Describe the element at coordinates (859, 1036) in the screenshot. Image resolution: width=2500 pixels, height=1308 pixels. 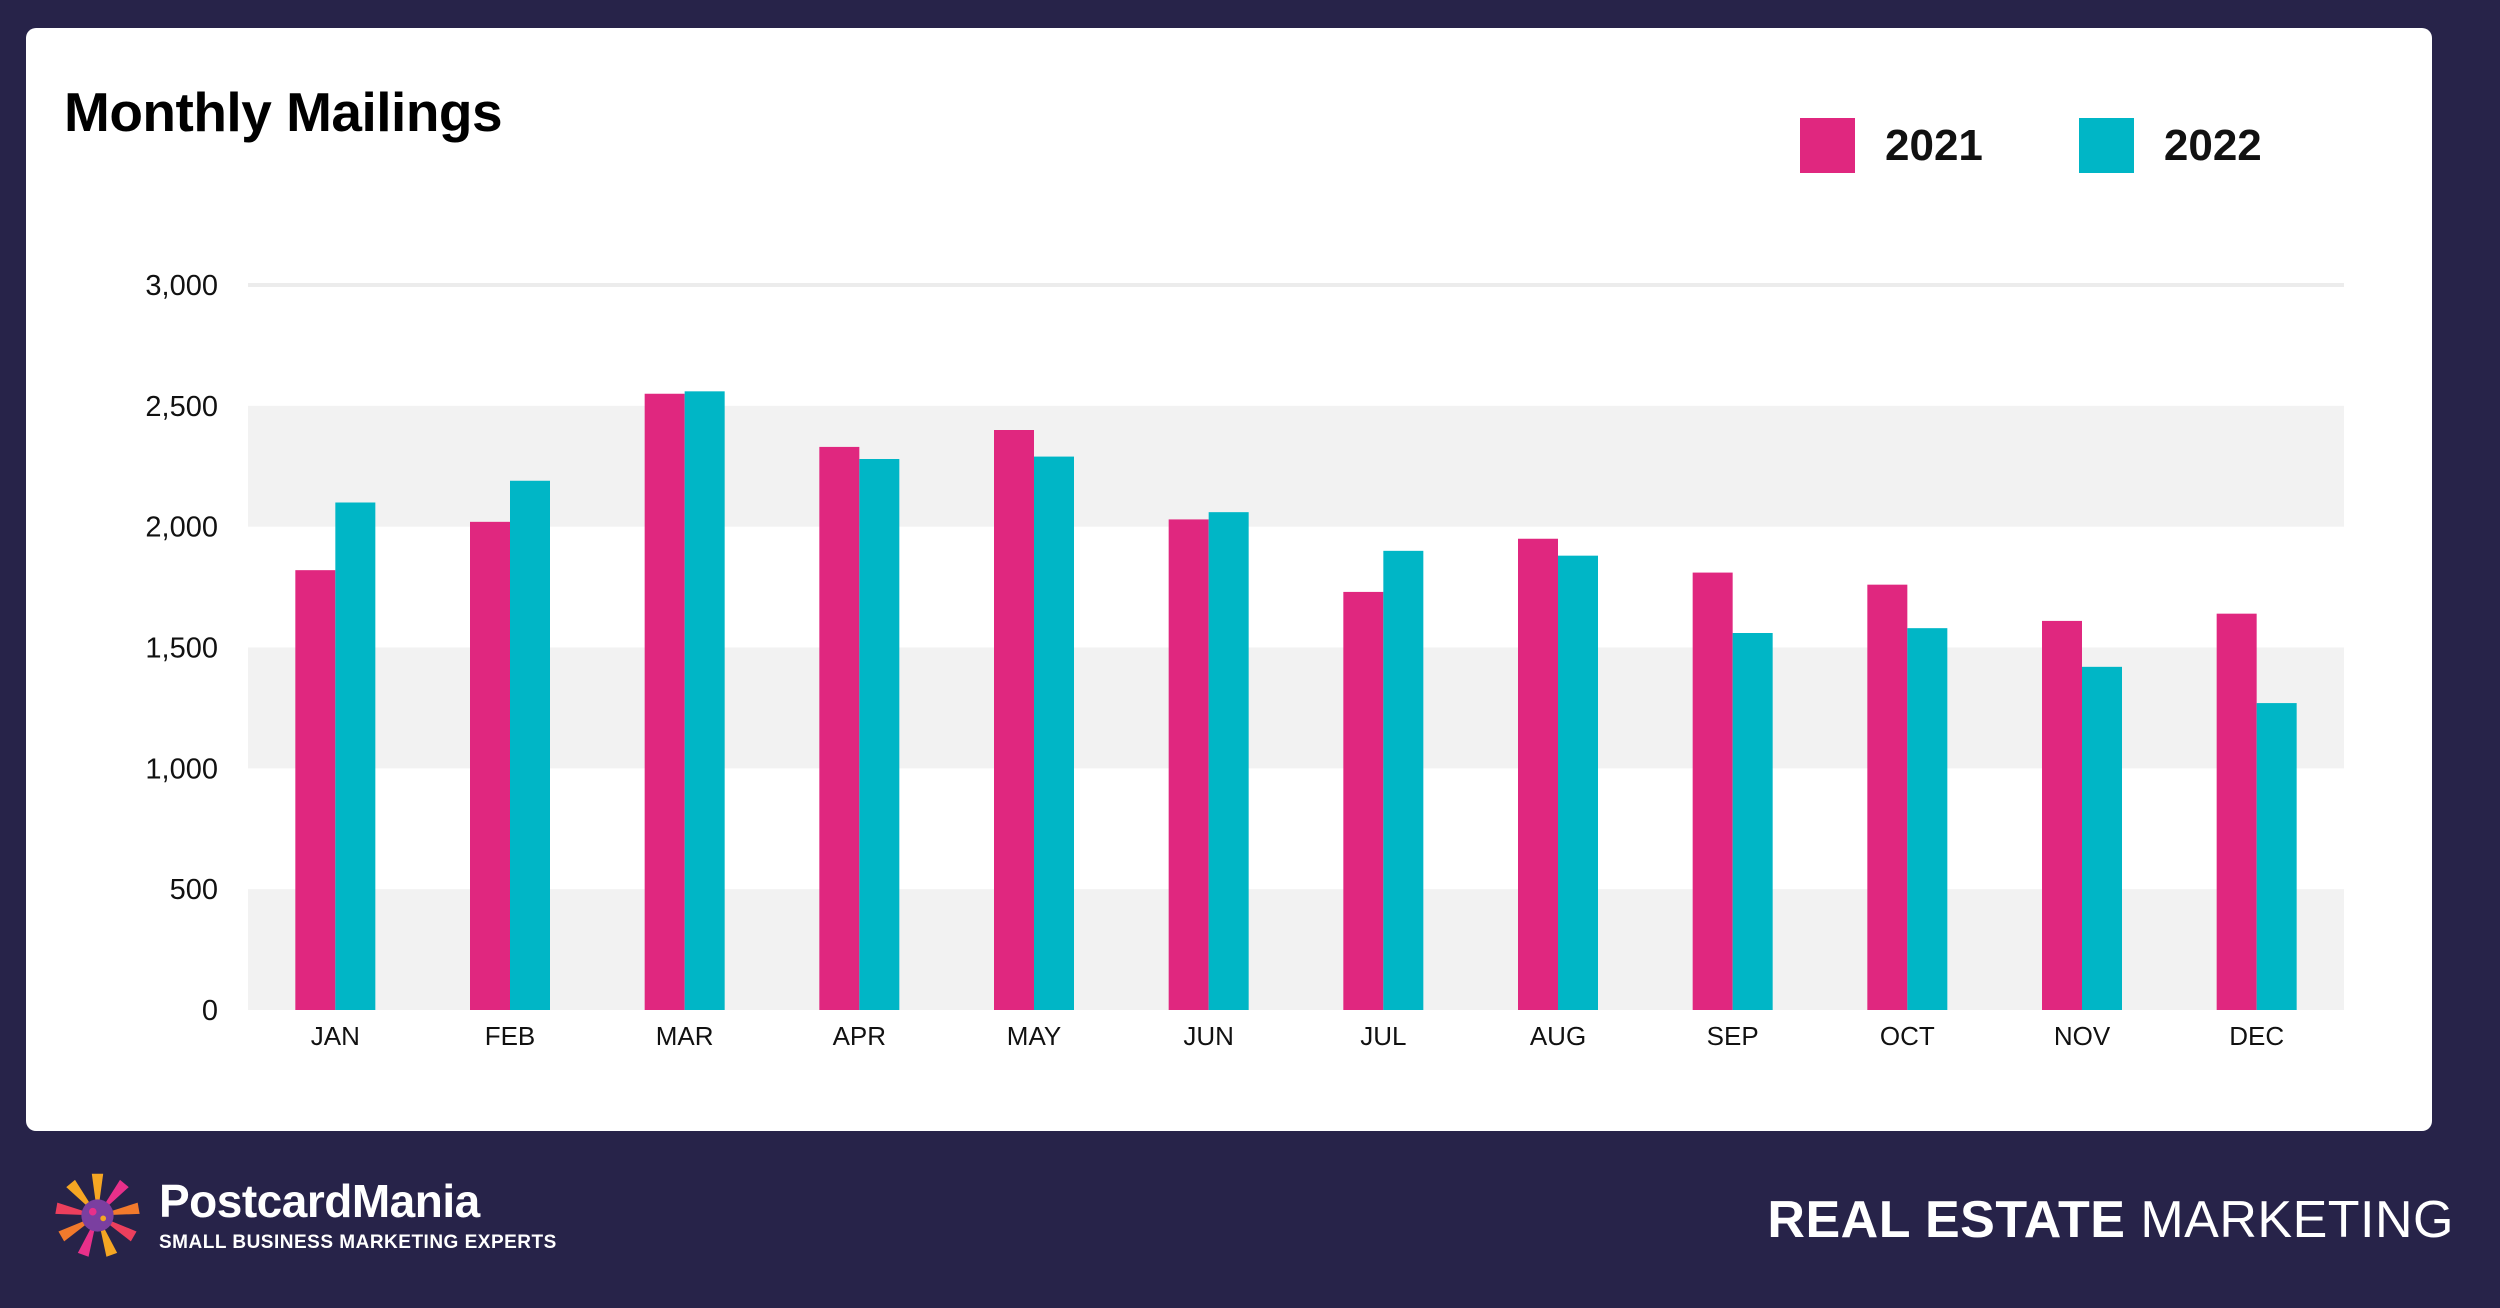
I see `x-tick-label: APR` at that location.